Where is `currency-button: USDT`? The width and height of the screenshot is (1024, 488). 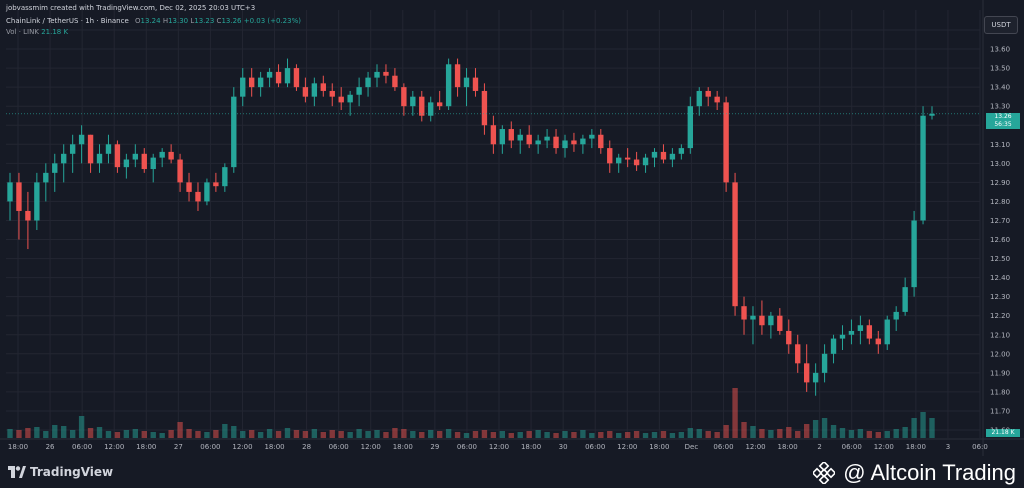 currency-button: USDT is located at coordinates (1001, 25).